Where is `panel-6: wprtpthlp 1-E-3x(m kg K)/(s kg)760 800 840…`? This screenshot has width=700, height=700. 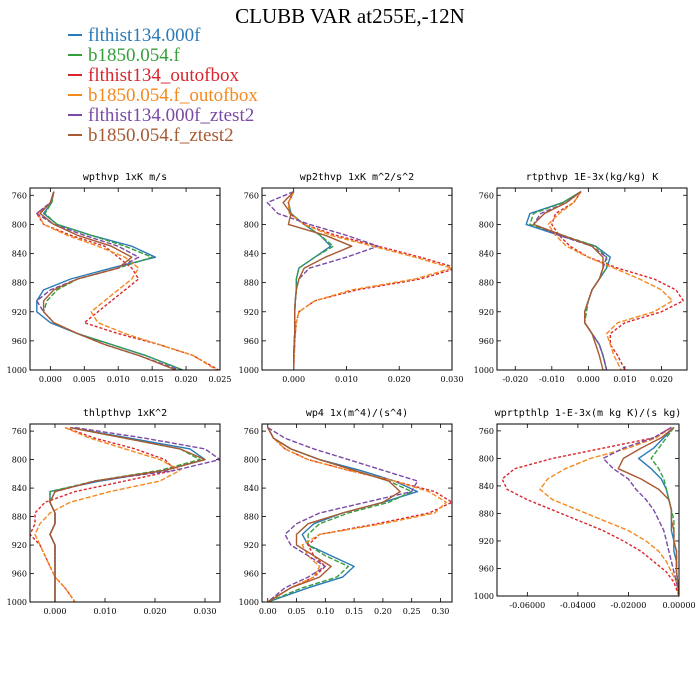 panel-6: wprtpthlp 1-E-3x(m kg K)/(s kg)760 800 840… is located at coordinates (585, 509).